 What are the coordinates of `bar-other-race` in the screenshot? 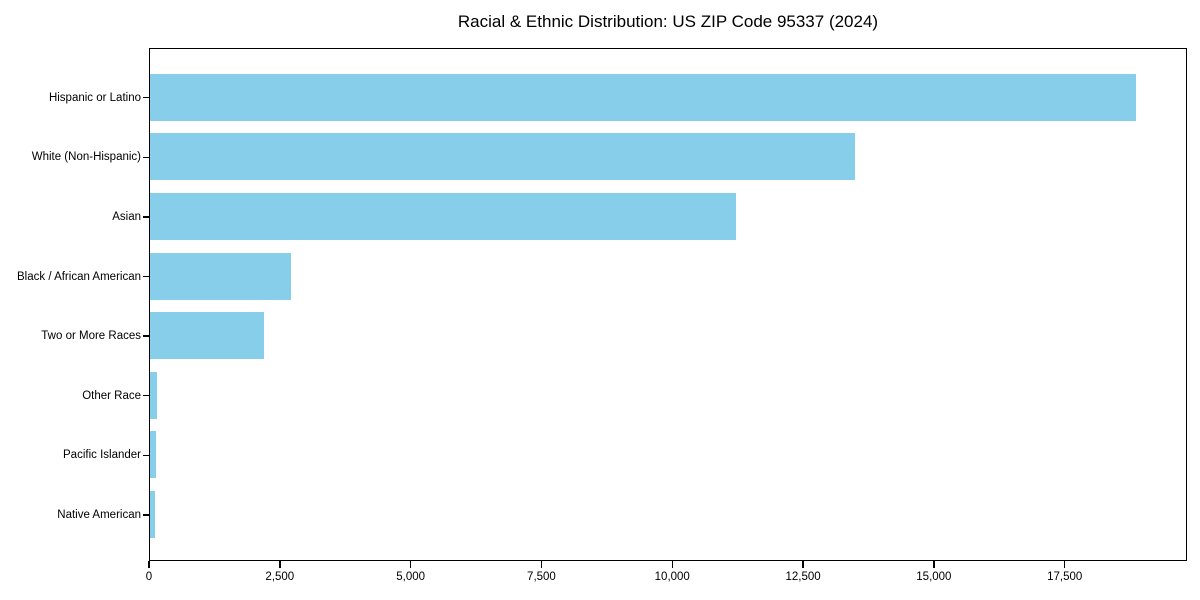 It's located at (154, 395).